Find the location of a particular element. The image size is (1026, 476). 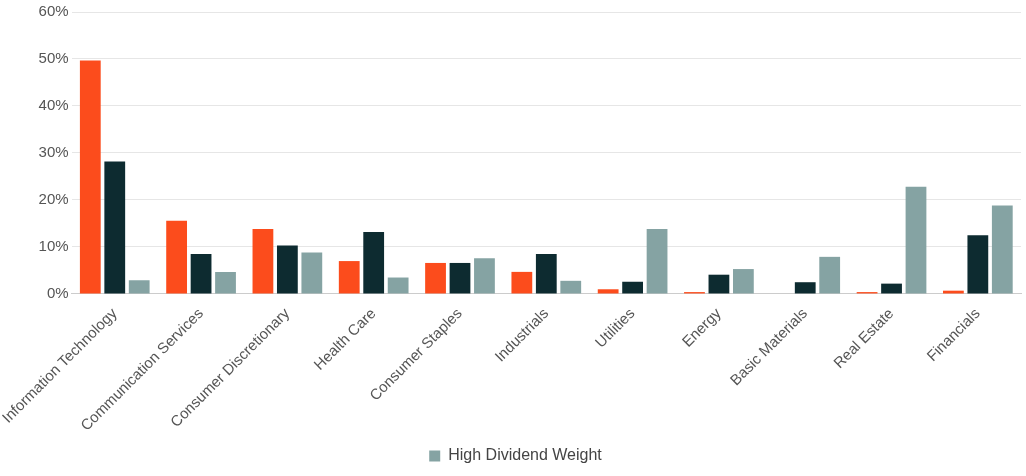

y-tick-label: 50% is located at coordinates (53, 58).